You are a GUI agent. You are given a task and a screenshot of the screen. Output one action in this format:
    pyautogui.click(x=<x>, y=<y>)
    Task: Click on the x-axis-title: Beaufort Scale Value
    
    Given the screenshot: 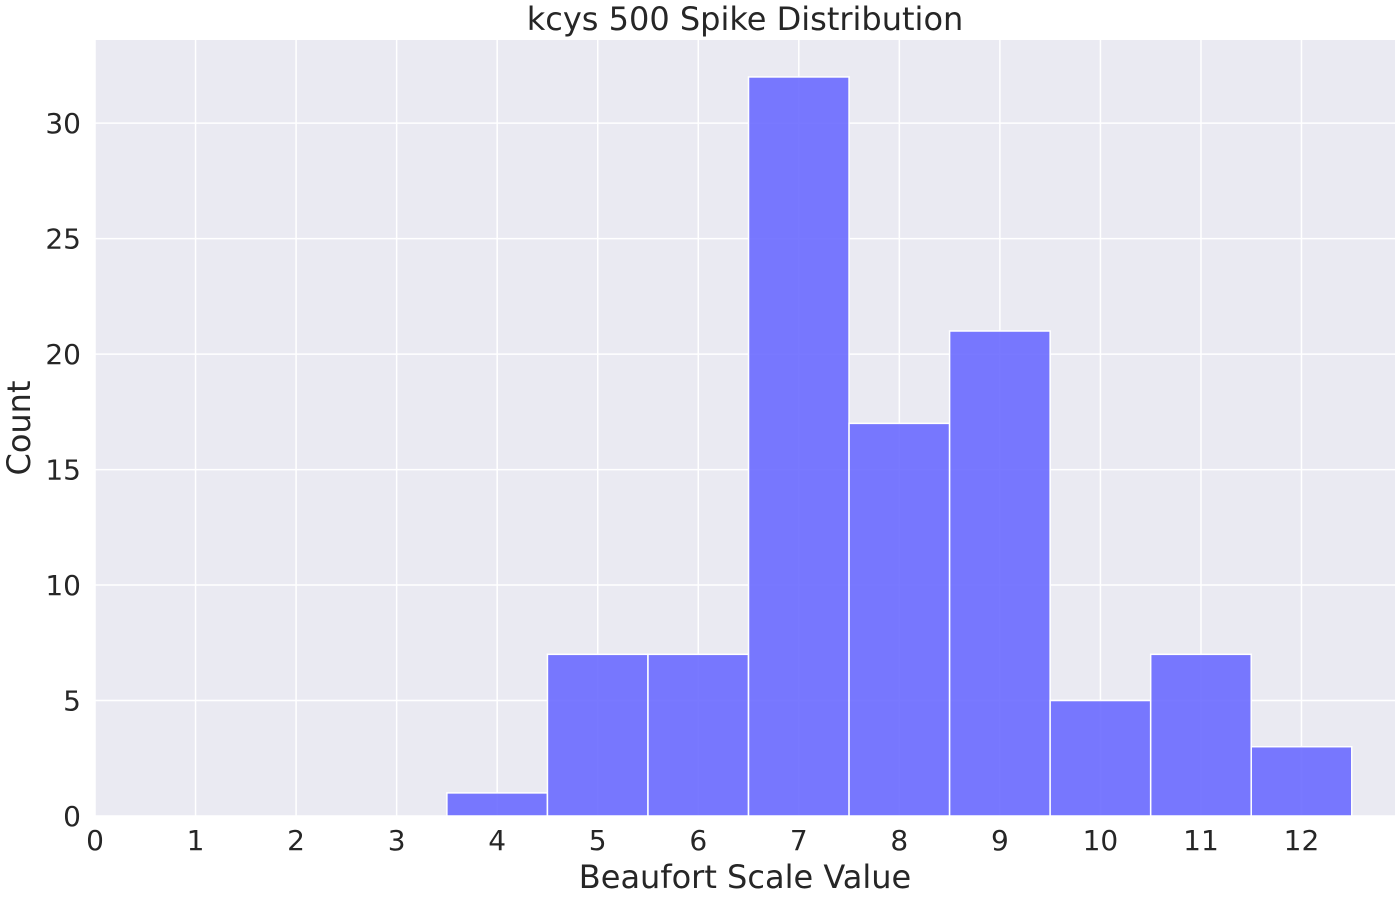 What is the action you would take?
    pyautogui.click(x=745, y=877)
    